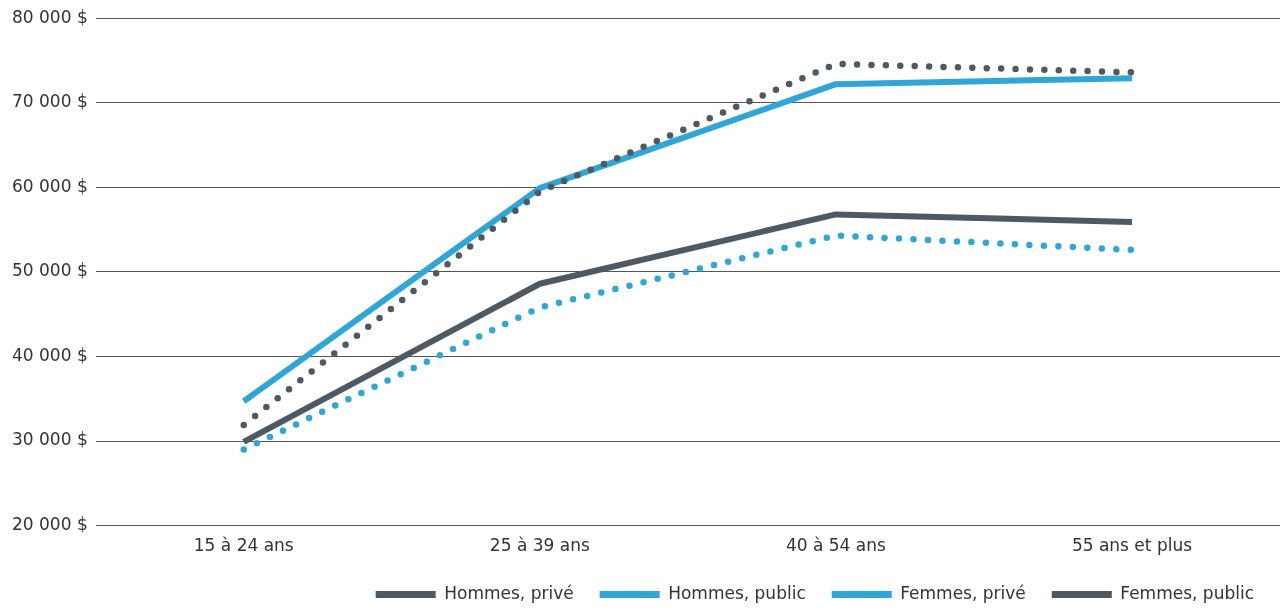 This screenshot has height=613, width=1280. I want to click on y-tick-label: 70 000 $, so click(50, 101).